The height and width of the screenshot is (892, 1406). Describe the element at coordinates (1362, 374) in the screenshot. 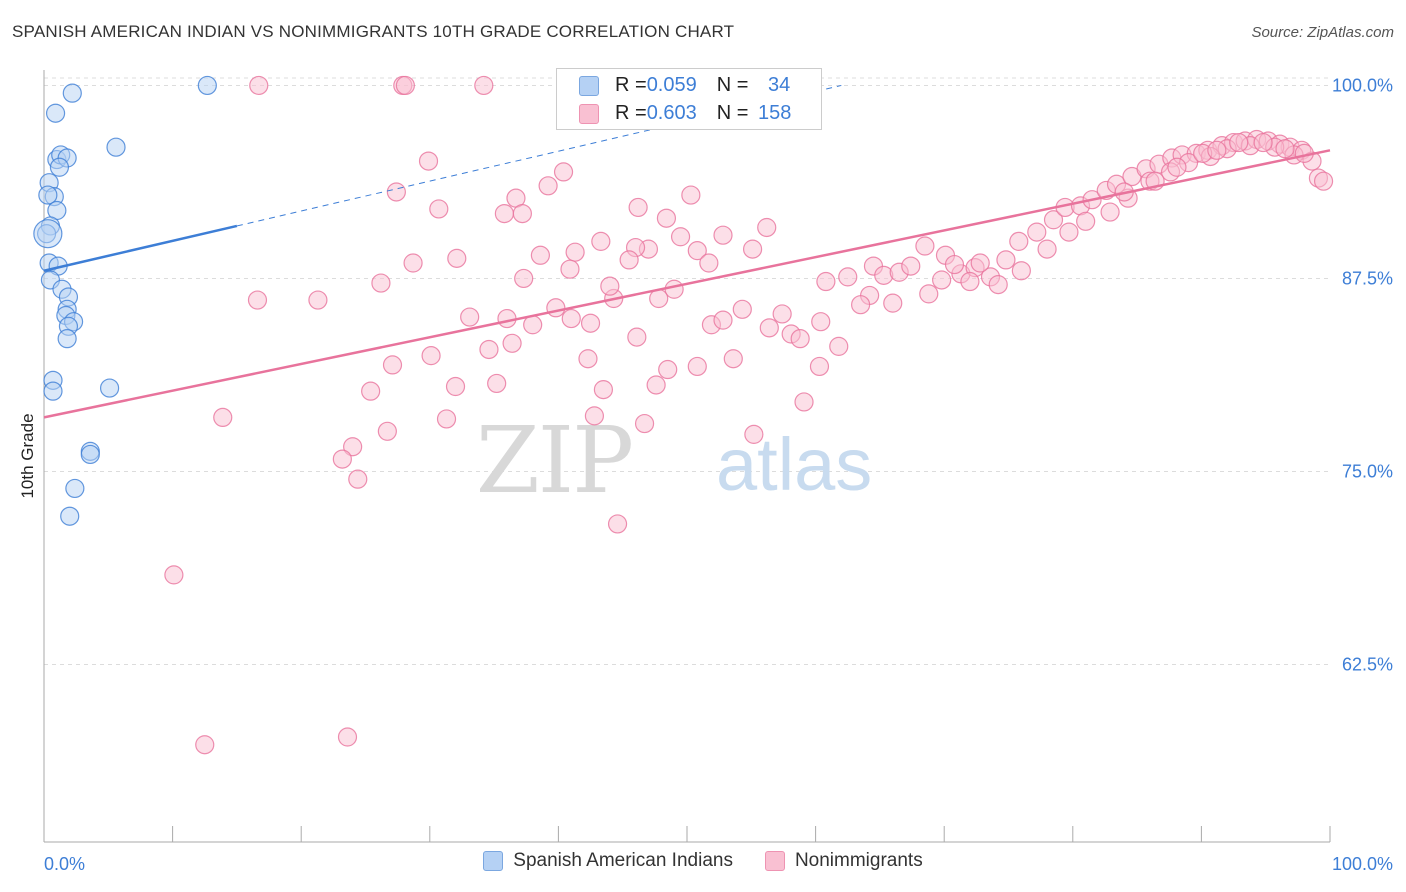

I see `y-tick-labels: 62.5% 75.0% 87.5% 100.0%` at that location.